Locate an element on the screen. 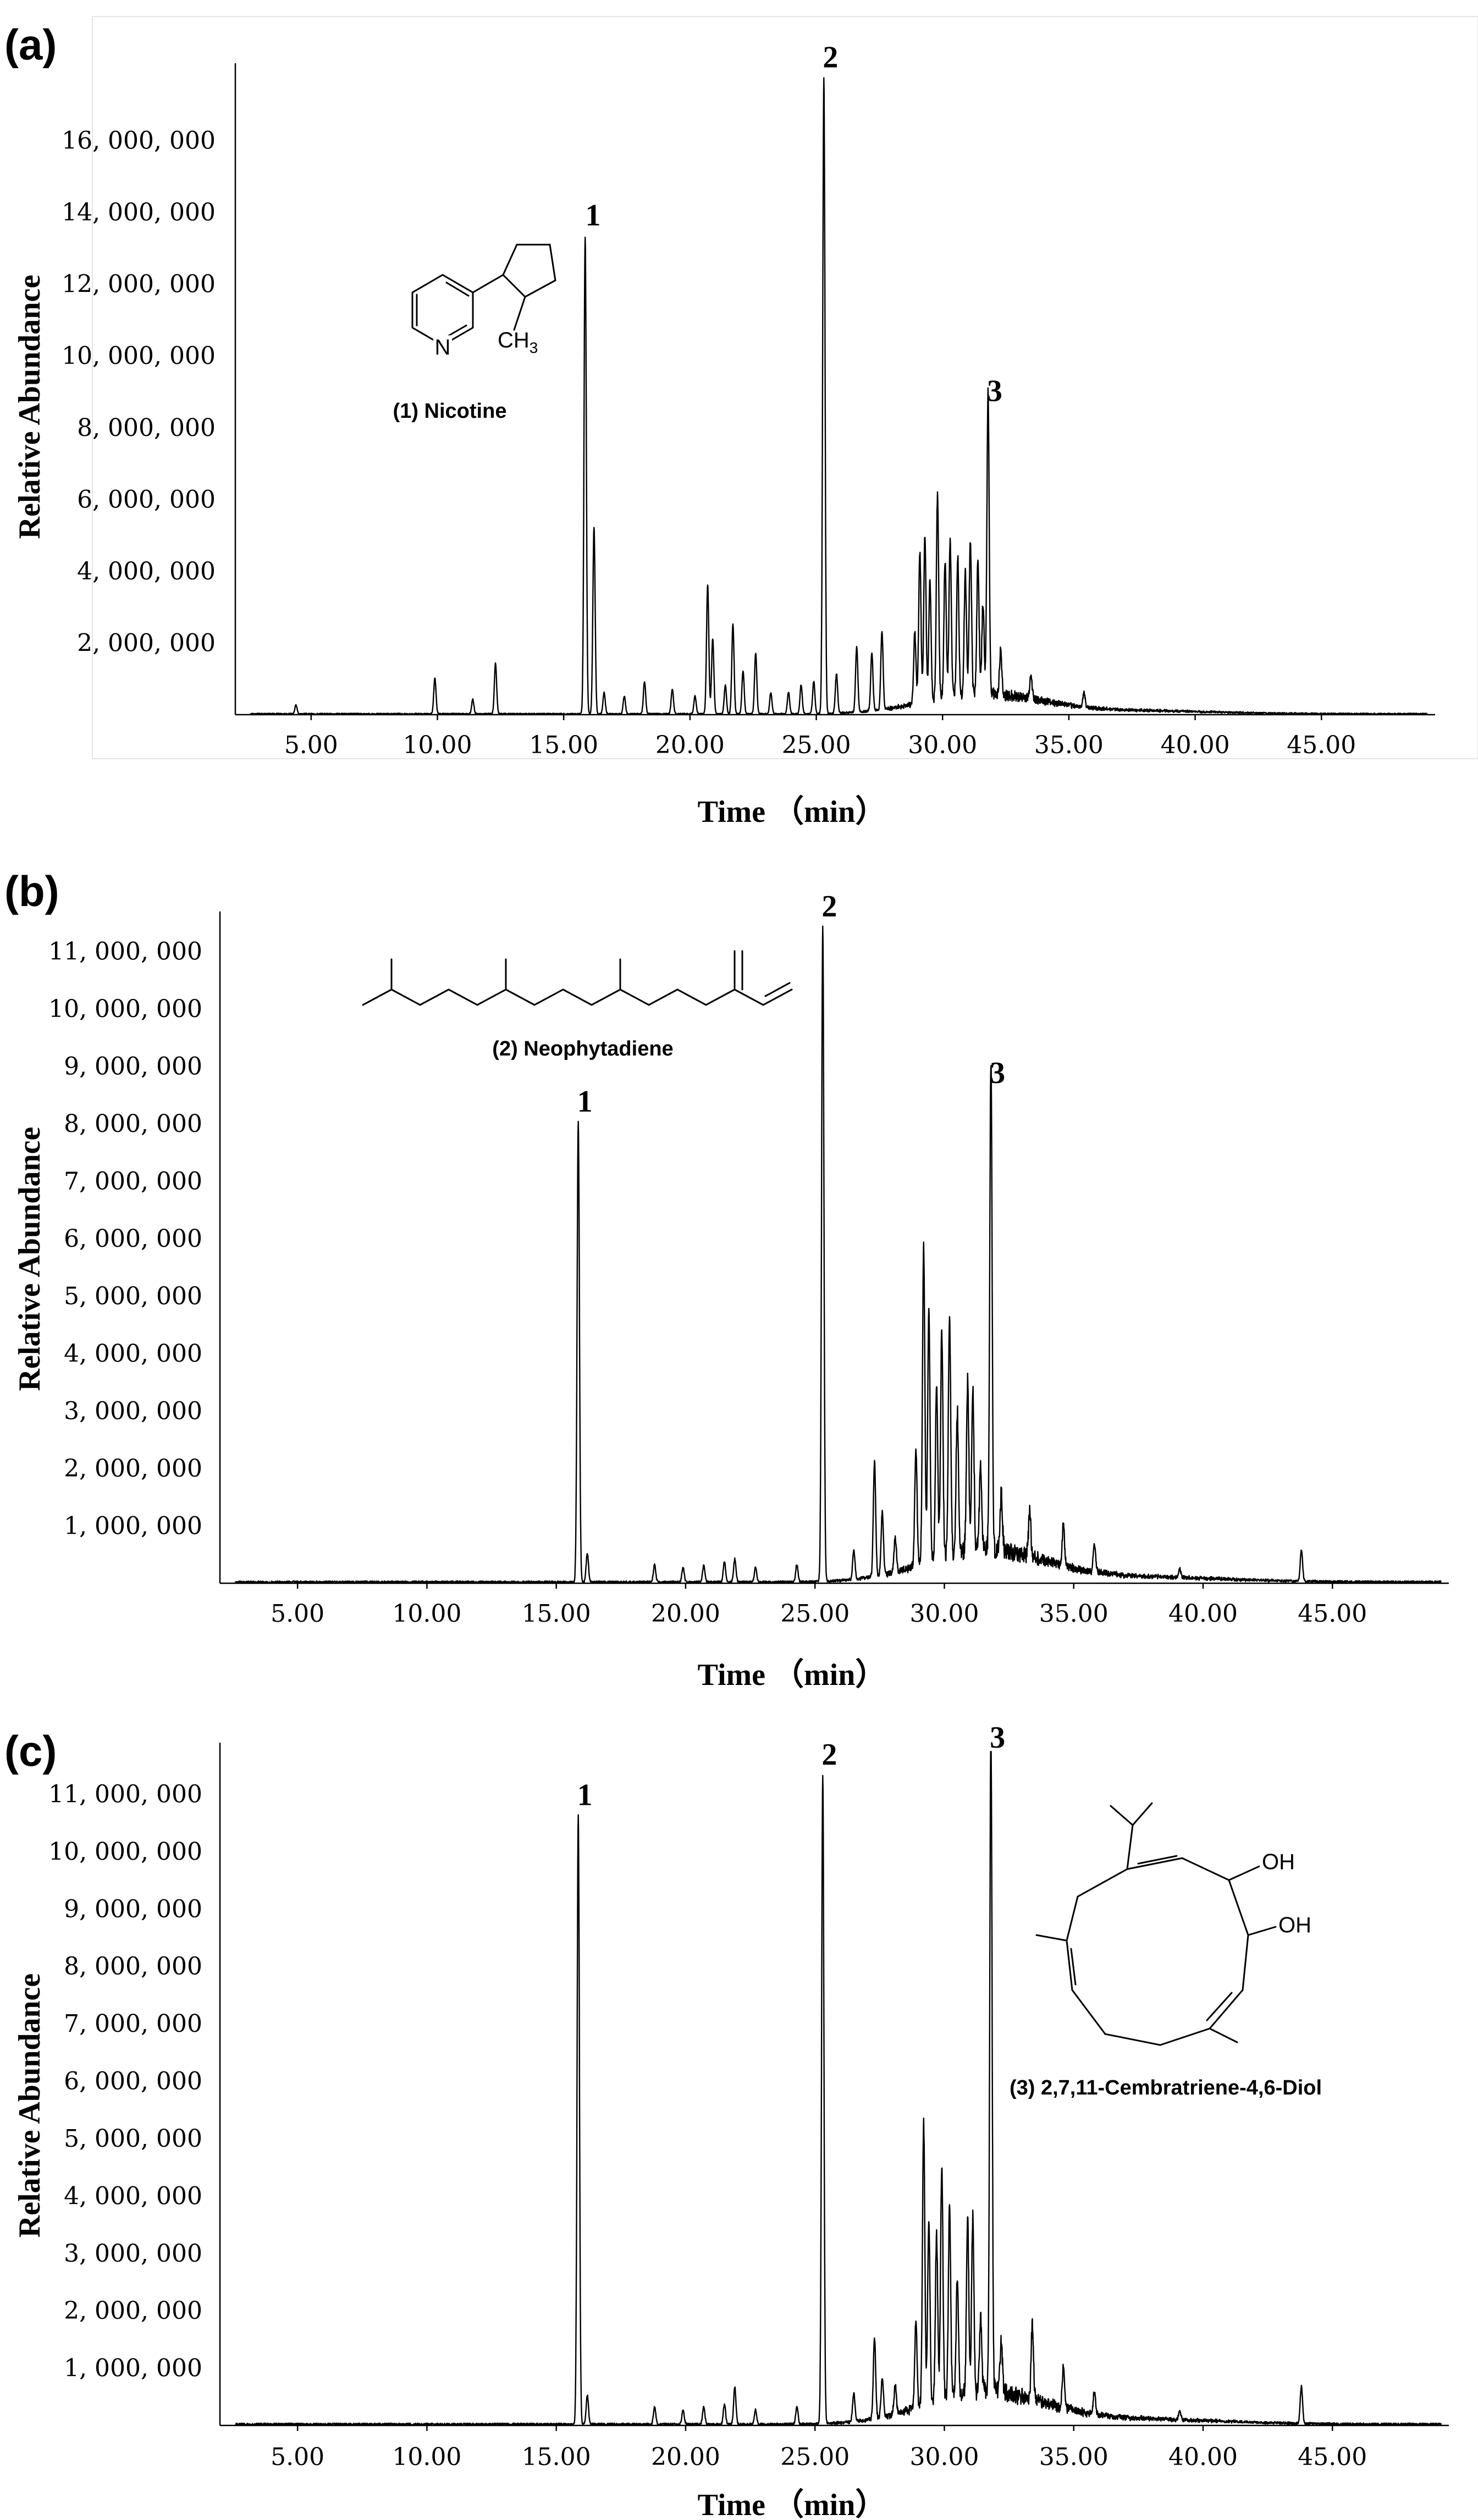 The width and height of the screenshot is (1478, 2520). cembratriene-diol-structure: OH OH (3) 2,7,11-Cembratriene-4,6-Diol is located at coordinates (1166, 1950).